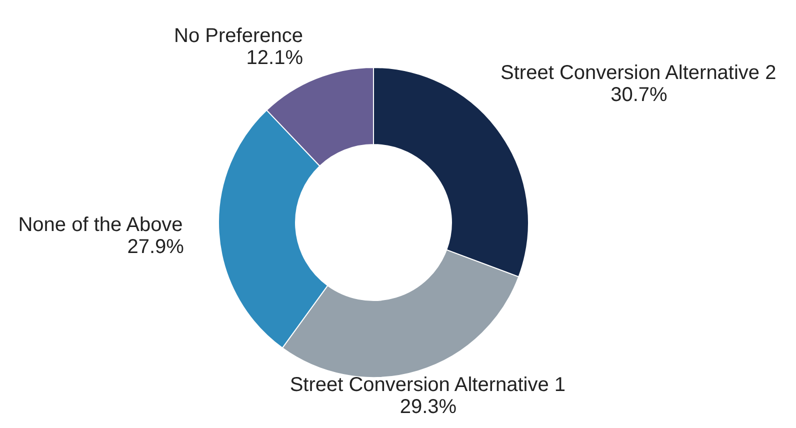  Describe the element at coordinates (428, 407) in the screenshot. I see `data-label: 29.3%` at that location.